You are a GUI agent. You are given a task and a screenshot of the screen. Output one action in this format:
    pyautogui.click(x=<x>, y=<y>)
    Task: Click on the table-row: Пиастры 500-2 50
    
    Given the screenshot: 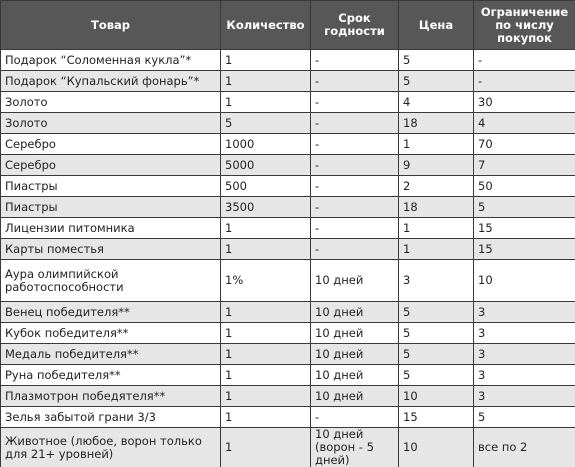 What is the action you would take?
    pyautogui.click(x=287, y=186)
    